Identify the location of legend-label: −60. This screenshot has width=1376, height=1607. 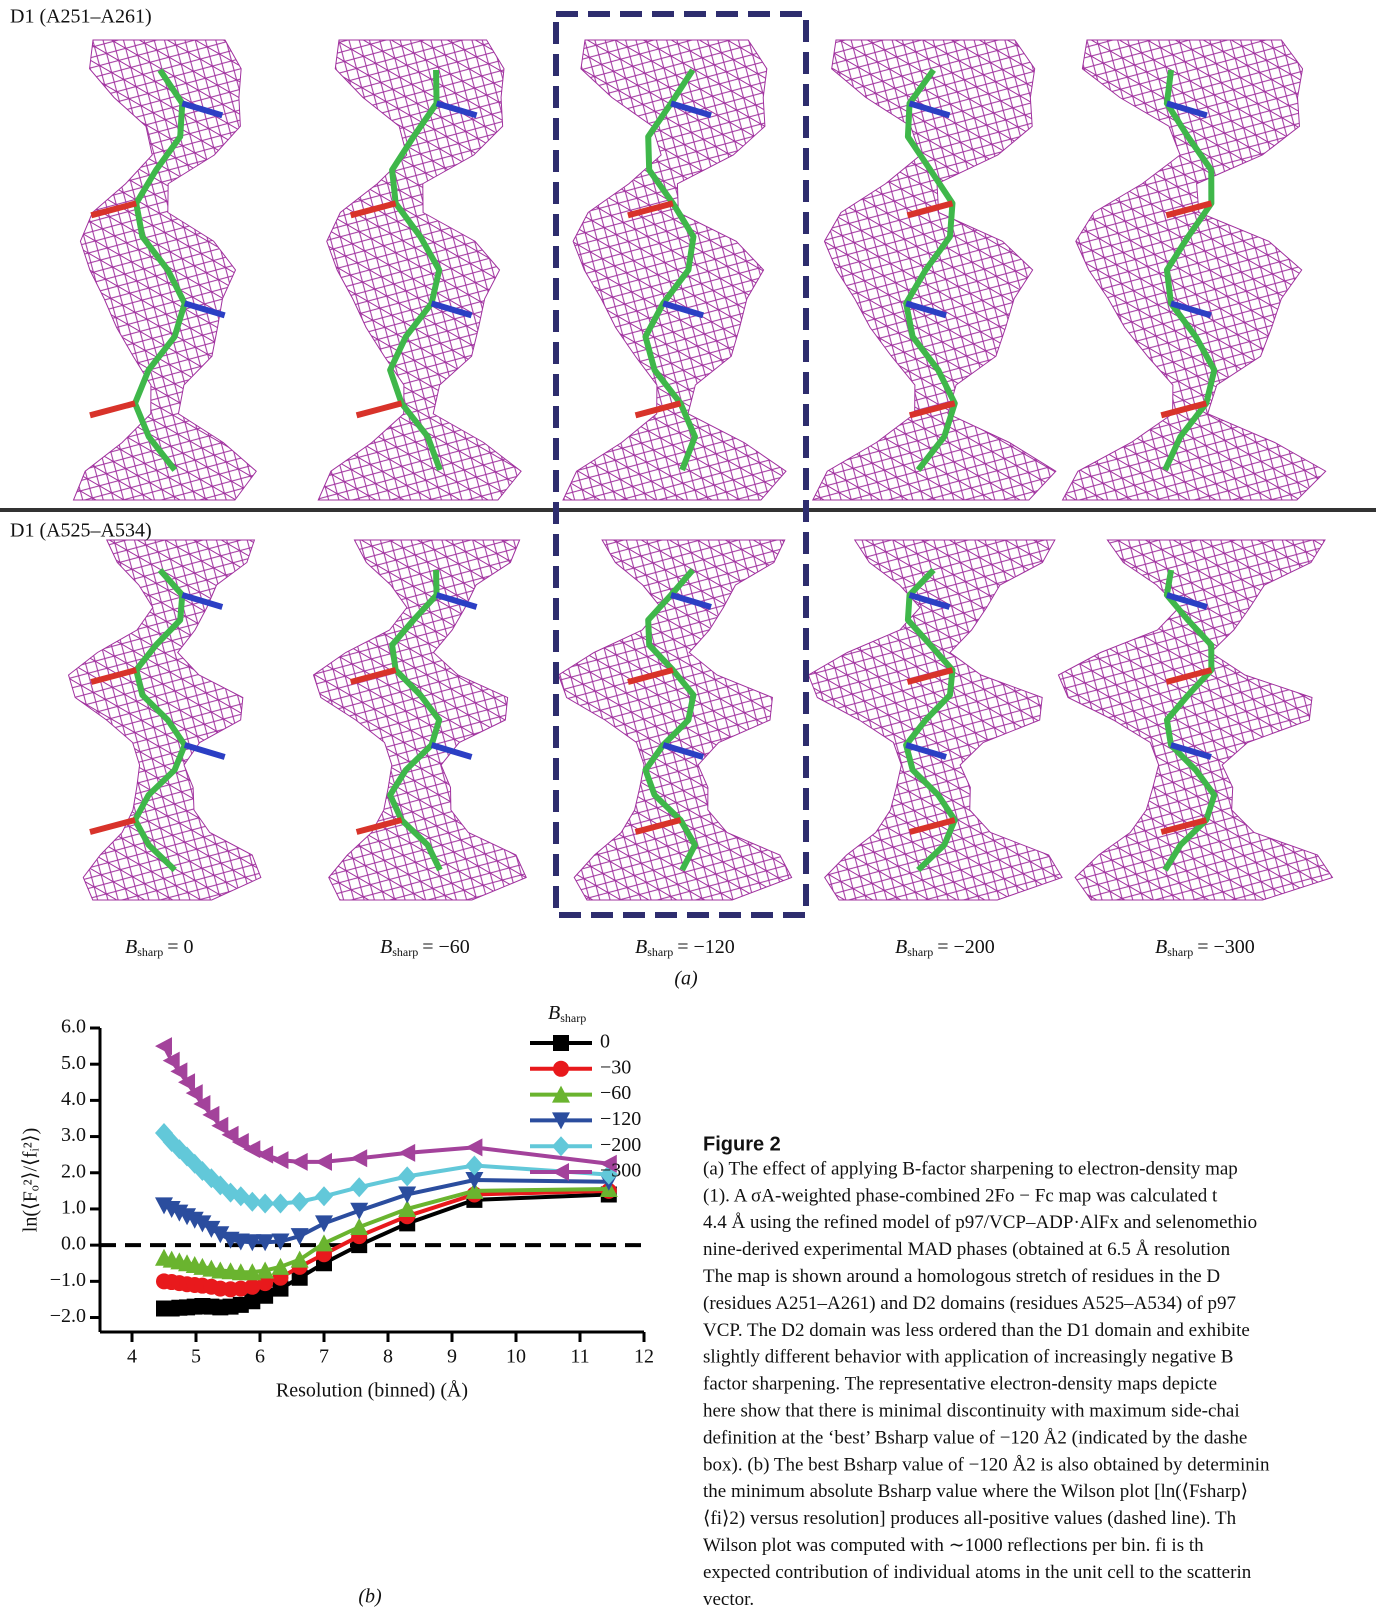
(615, 1093).